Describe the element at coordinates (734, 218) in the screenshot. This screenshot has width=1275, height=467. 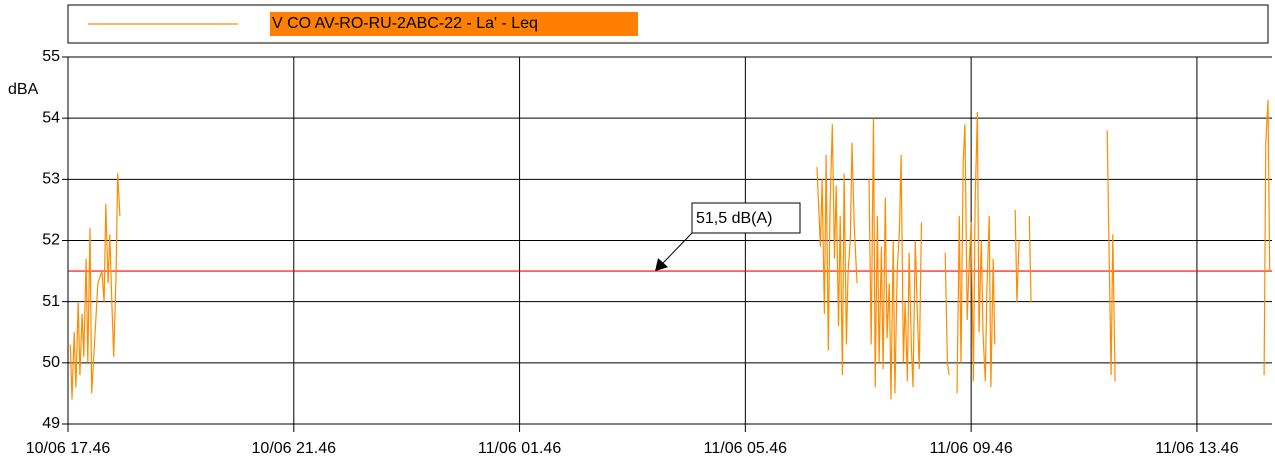
I see `annotation-text: 51,5 dB(A)` at that location.